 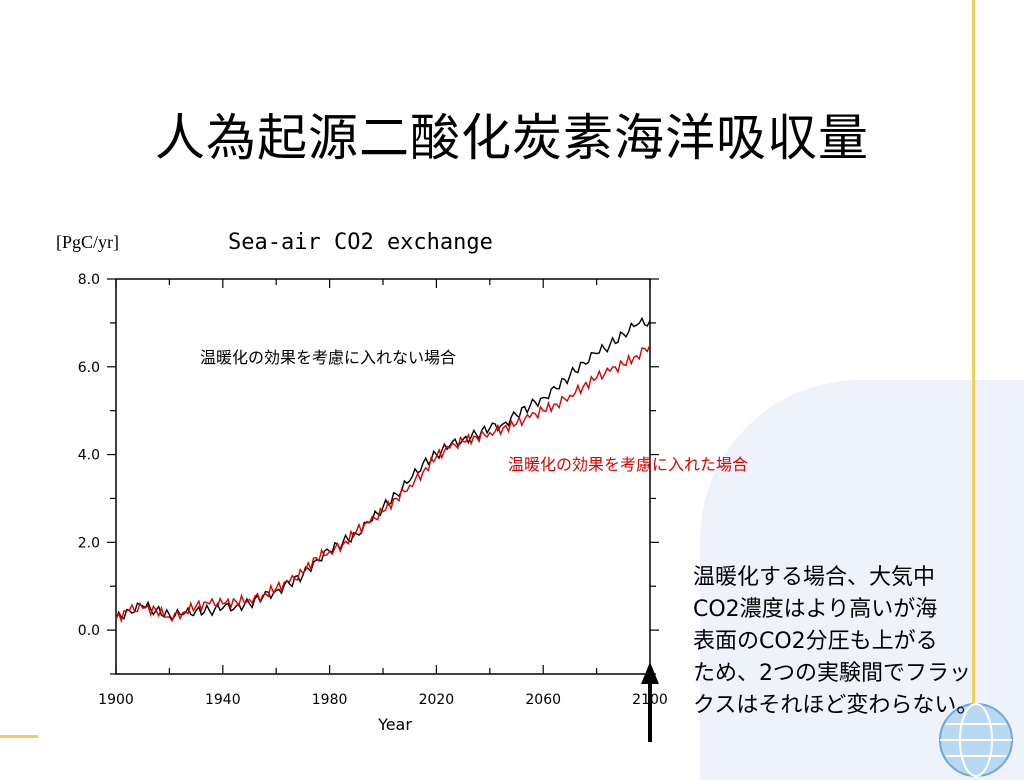 What do you see at coordinates (330, 700) in the screenshot?
I see `x-tick-label: 1980` at bounding box center [330, 700].